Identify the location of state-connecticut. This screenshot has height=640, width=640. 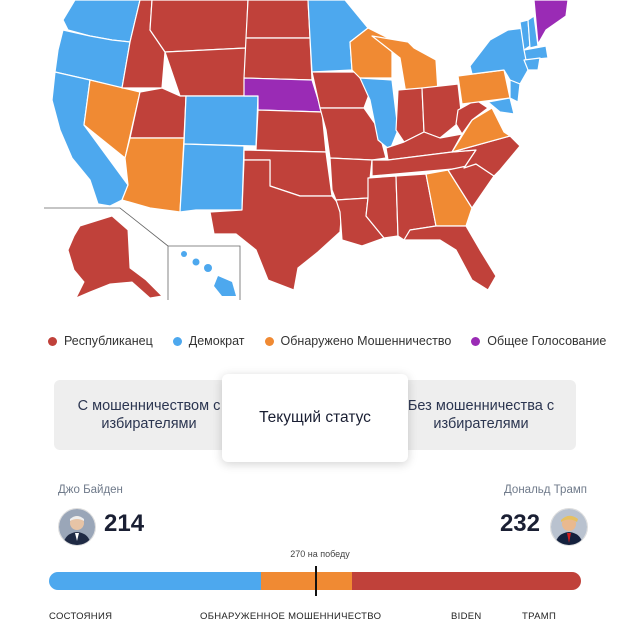
(532, 64).